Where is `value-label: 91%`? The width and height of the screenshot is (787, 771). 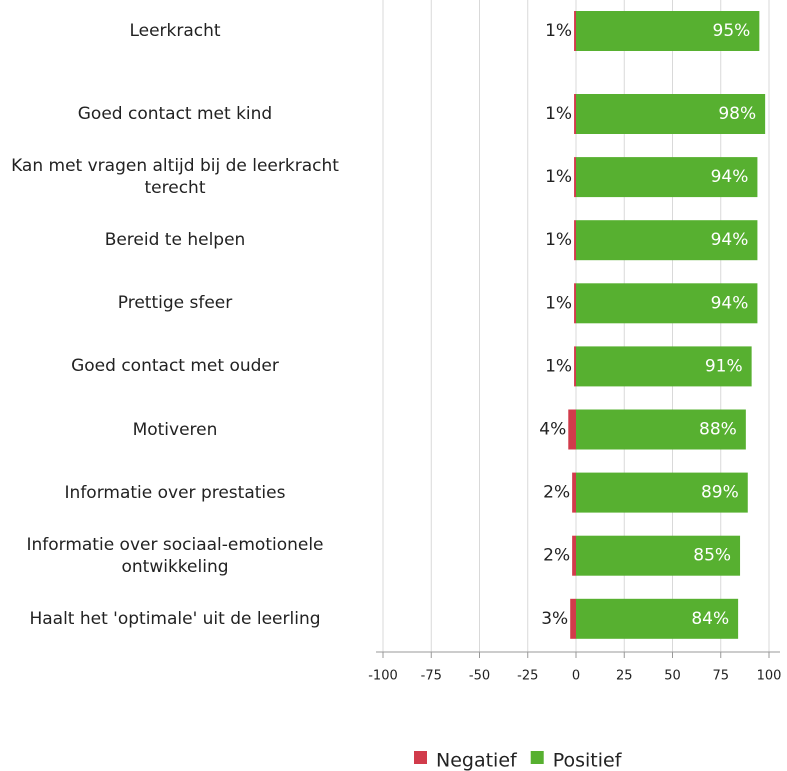
value-label: 91% is located at coordinates (724, 366).